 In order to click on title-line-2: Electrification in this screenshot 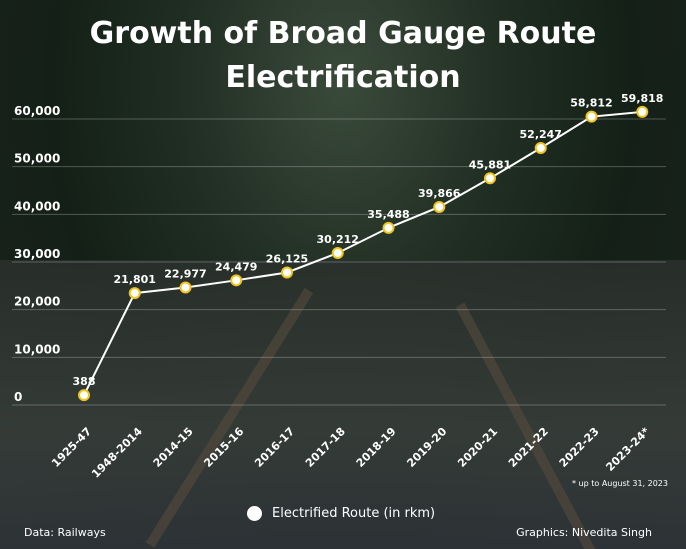, I will do `click(343, 77)`.